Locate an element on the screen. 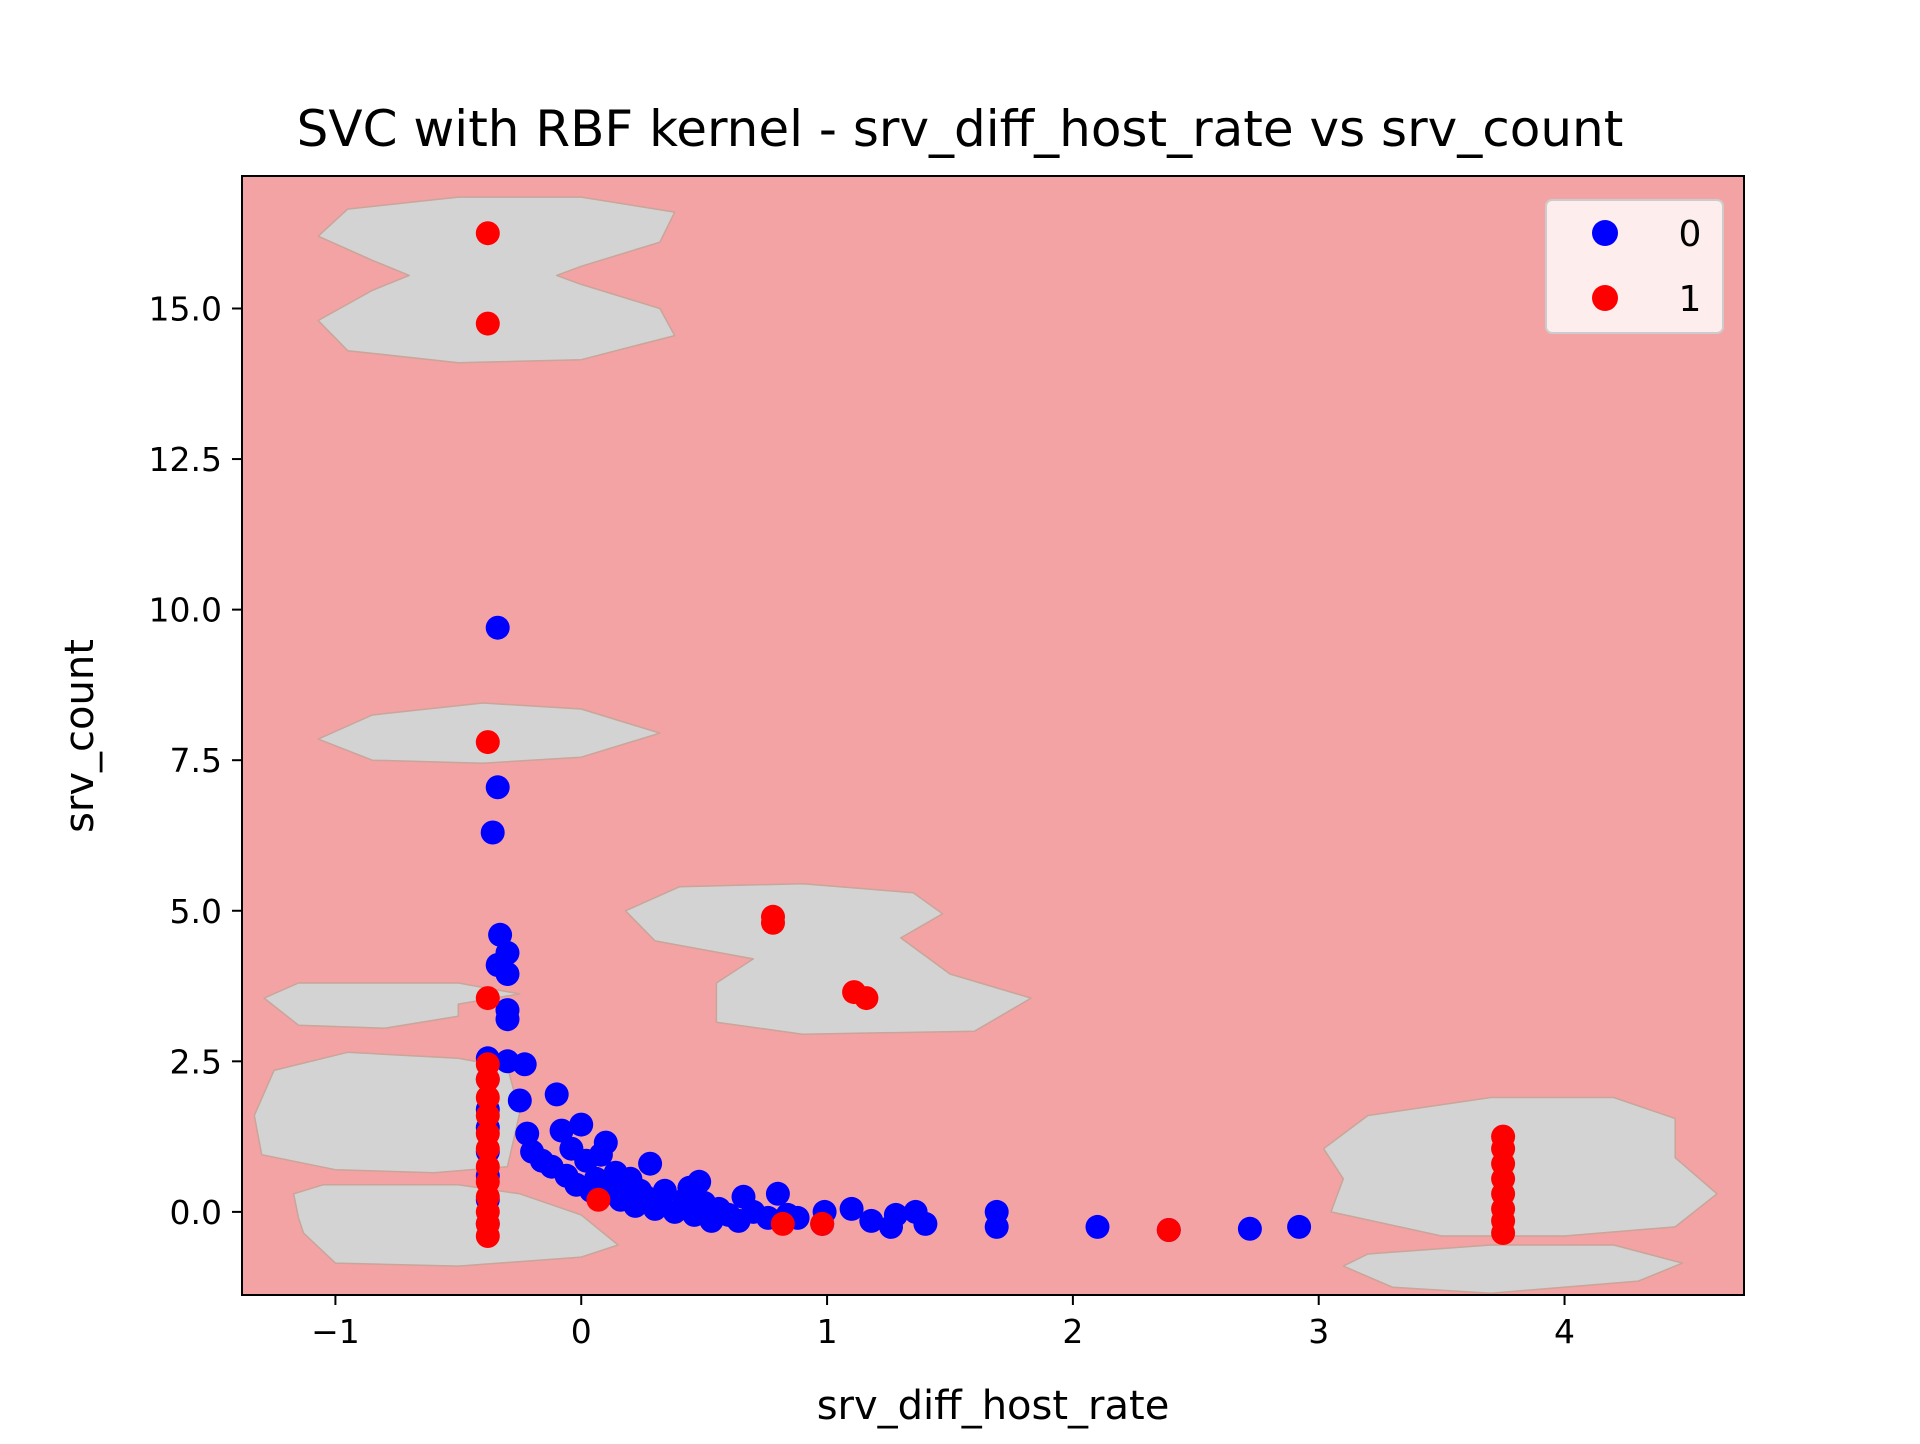 The width and height of the screenshot is (1920, 1444). x-tick-label: 3 is located at coordinates (1318, 1331).